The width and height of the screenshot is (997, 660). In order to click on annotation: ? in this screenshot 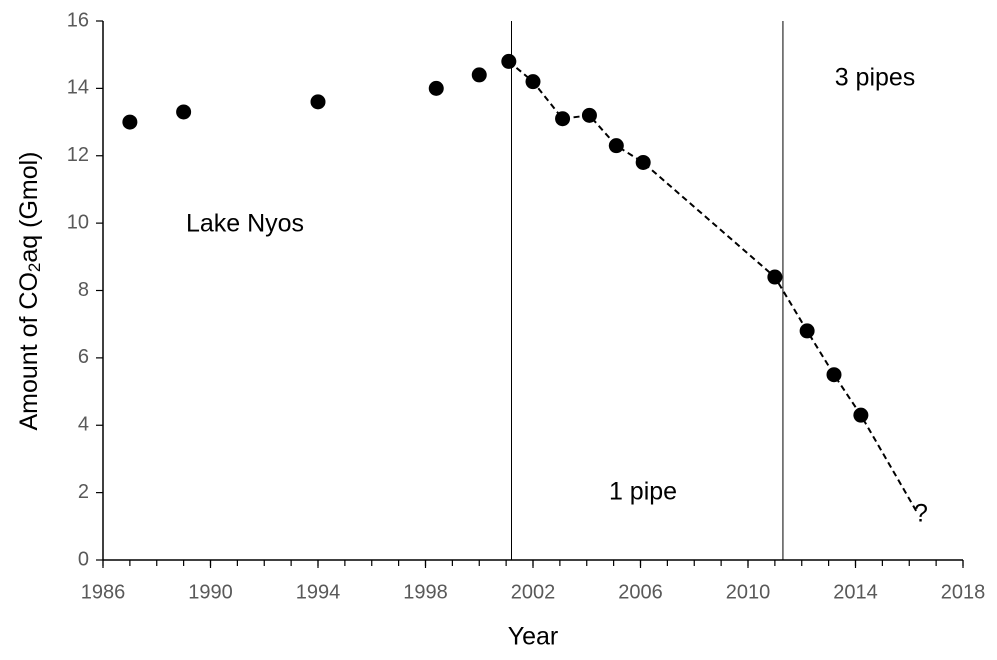, I will do `click(921, 514)`.